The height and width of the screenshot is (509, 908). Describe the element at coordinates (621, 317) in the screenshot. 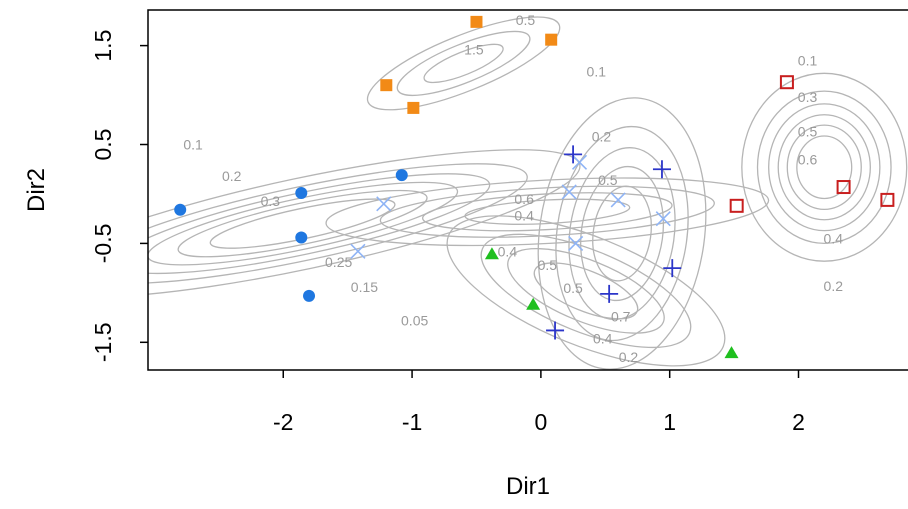

I see `contour-level-label: 0.7` at that location.